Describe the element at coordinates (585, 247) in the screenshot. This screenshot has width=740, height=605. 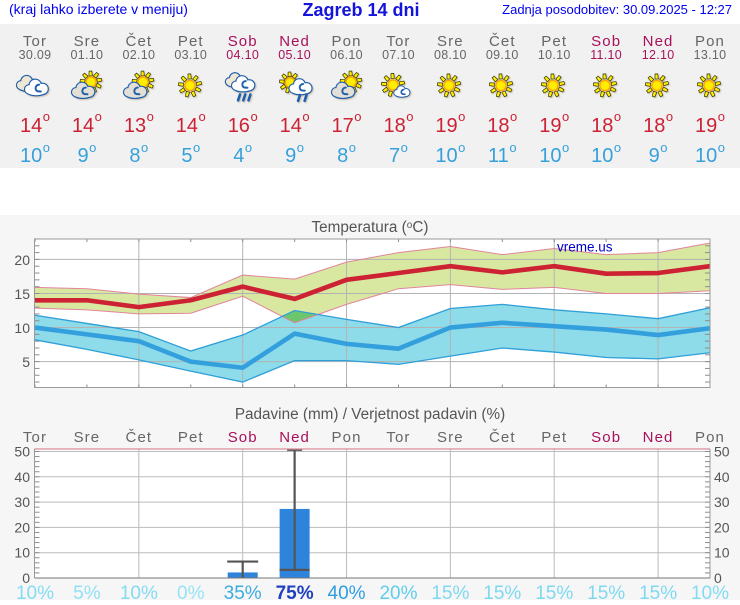
I see `svg-text: vreme.us` at that location.